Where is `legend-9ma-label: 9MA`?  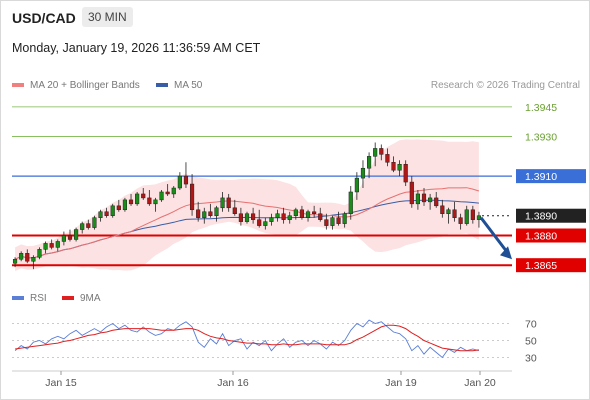 legend-9ma-label: 9MA is located at coordinates (90, 298).